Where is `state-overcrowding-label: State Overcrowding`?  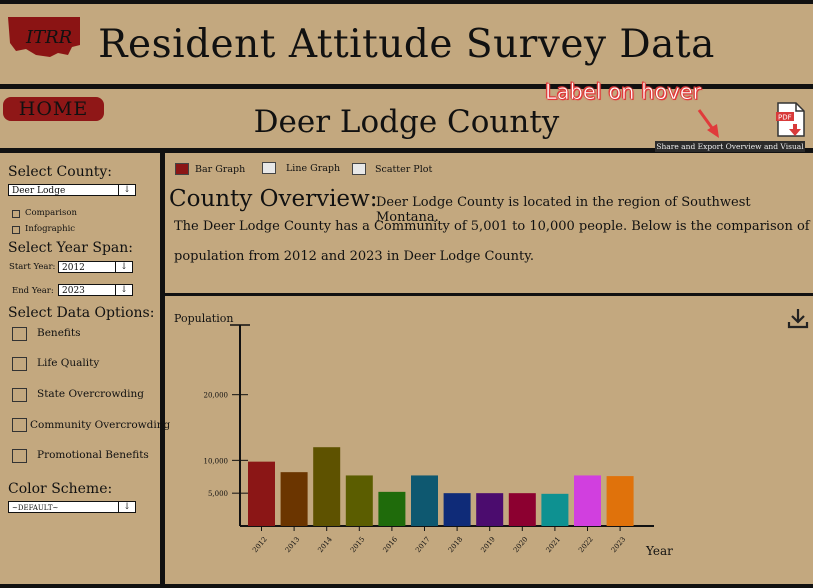
state-overcrowding-label: State Overcrowding is located at coordinates (90, 394).